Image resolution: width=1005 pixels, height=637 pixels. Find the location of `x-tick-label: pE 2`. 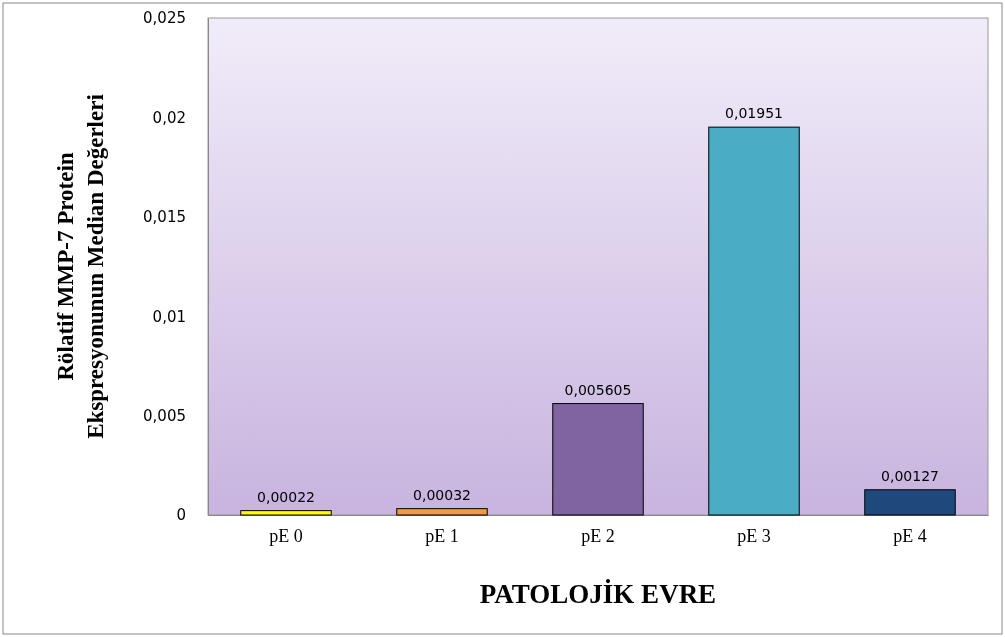

x-tick-label: pE 2 is located at coordinates (598, 535).